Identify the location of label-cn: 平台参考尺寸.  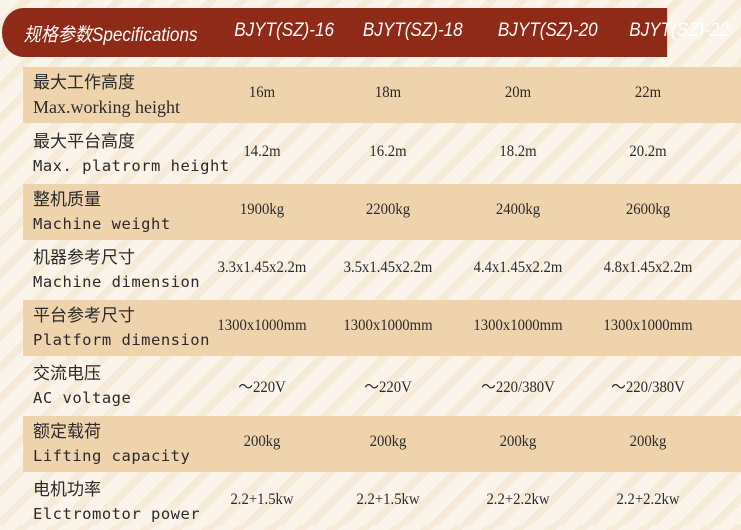
(84, 316).